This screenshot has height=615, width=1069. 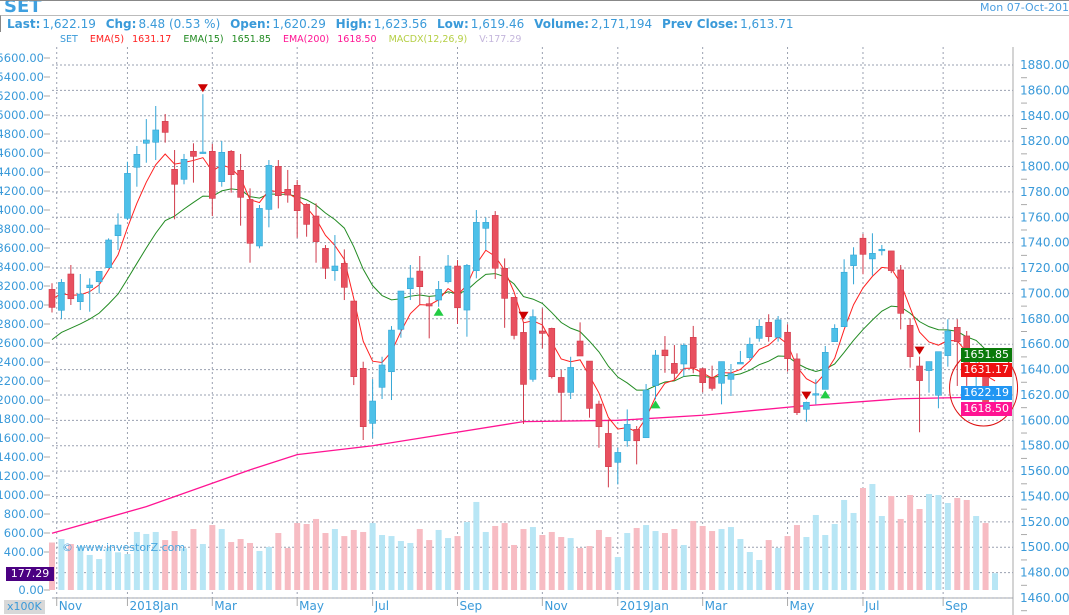 What do you see at coordinates (22, 267) in the screenshot?
I see `volume-tick-label: 3400.00` at bounding box center [22, 267].